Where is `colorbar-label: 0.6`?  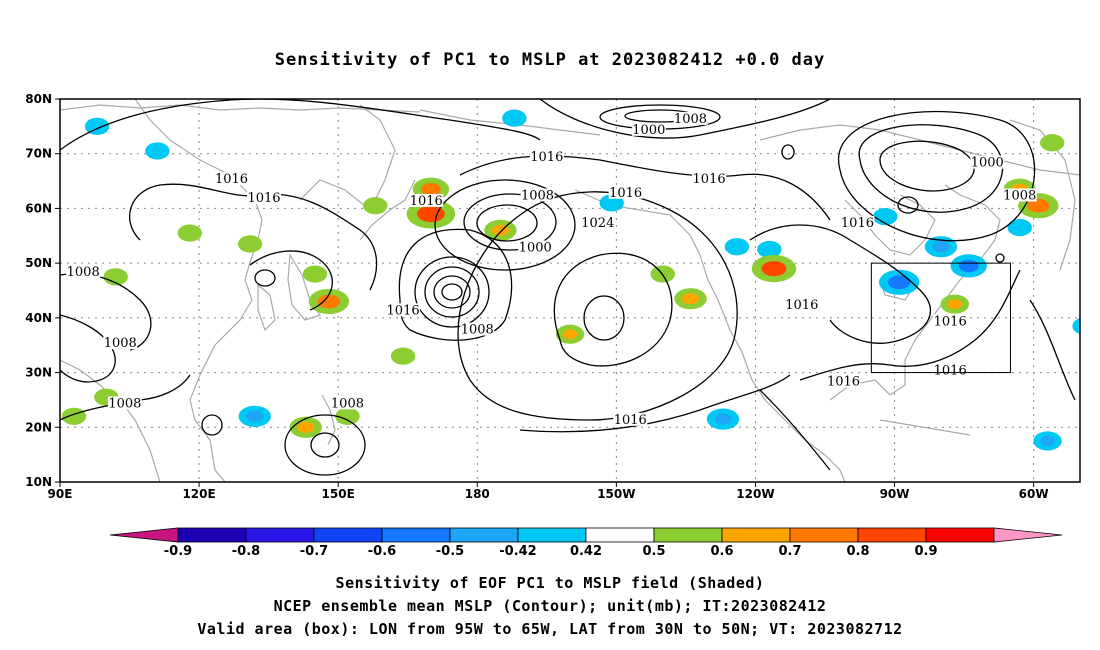 colorbar-label: 0.6 is located at coordinates (721, 551).